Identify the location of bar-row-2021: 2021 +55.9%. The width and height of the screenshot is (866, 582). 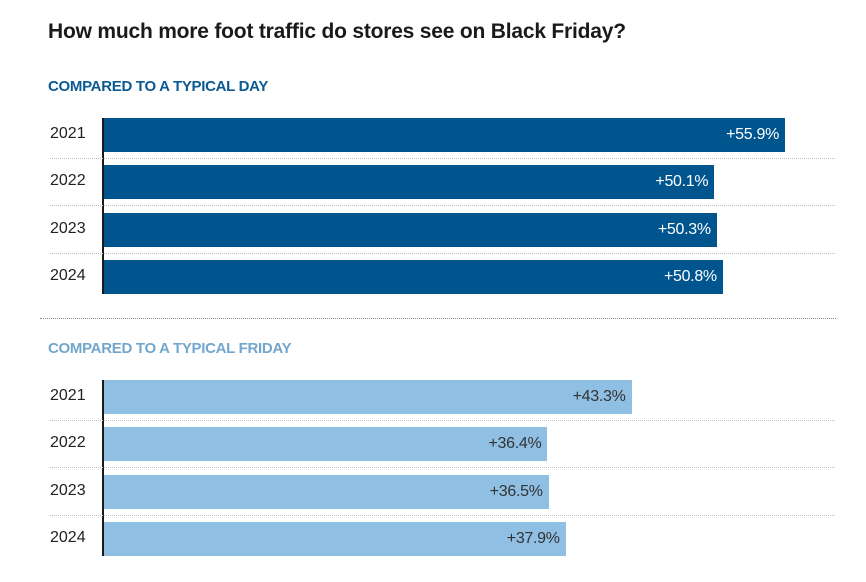
(433, 141).